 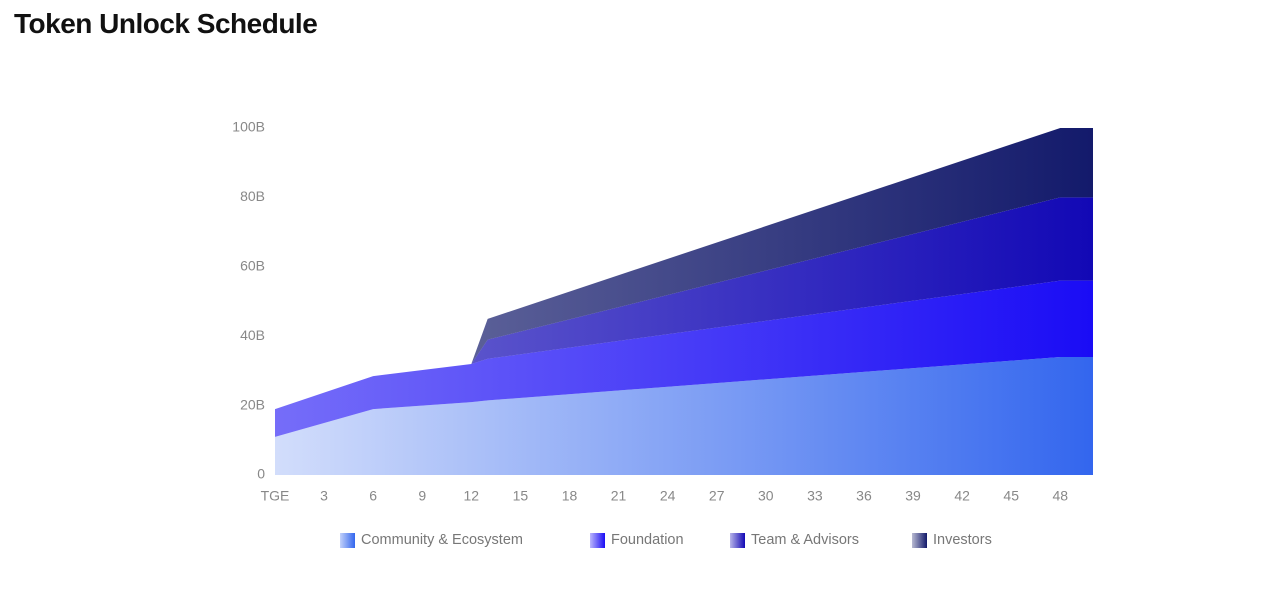 I want to click on x-tick-label: 18, so click(x=570, y=496).